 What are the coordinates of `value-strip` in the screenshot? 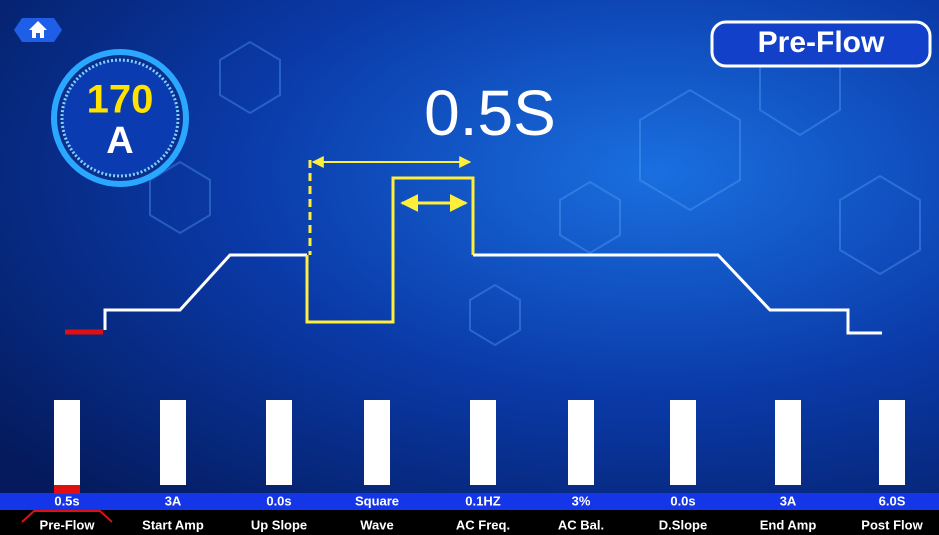 It's located at (469, 501).